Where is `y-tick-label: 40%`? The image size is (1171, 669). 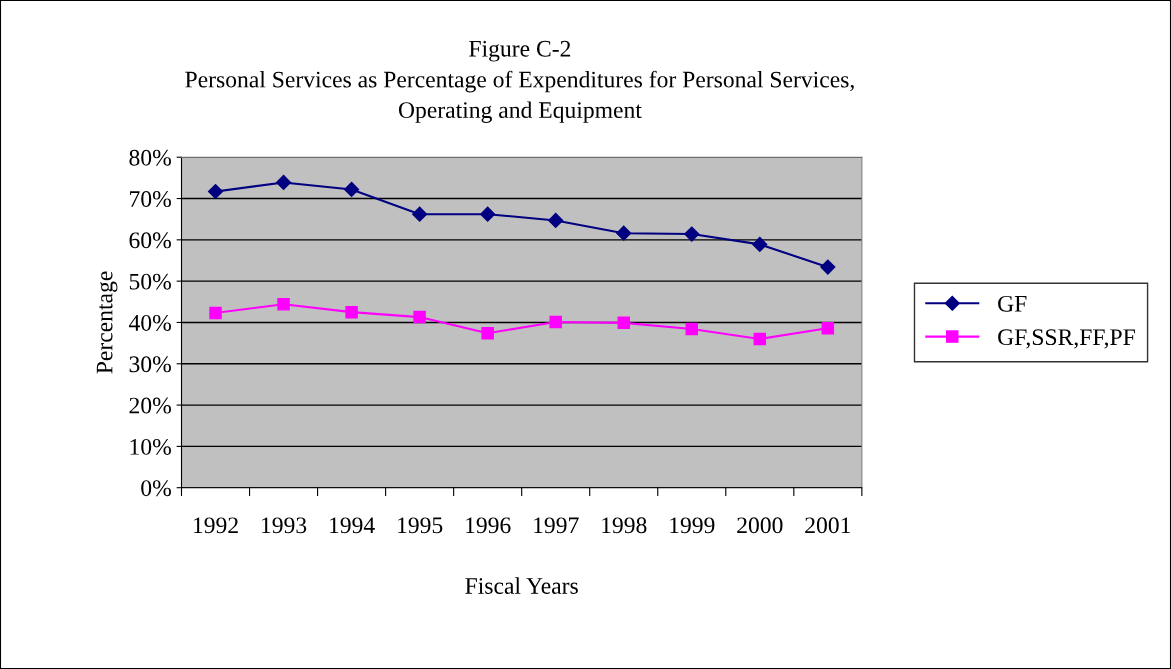 y-tick-label: 40% is located at coordinates (149, 322).